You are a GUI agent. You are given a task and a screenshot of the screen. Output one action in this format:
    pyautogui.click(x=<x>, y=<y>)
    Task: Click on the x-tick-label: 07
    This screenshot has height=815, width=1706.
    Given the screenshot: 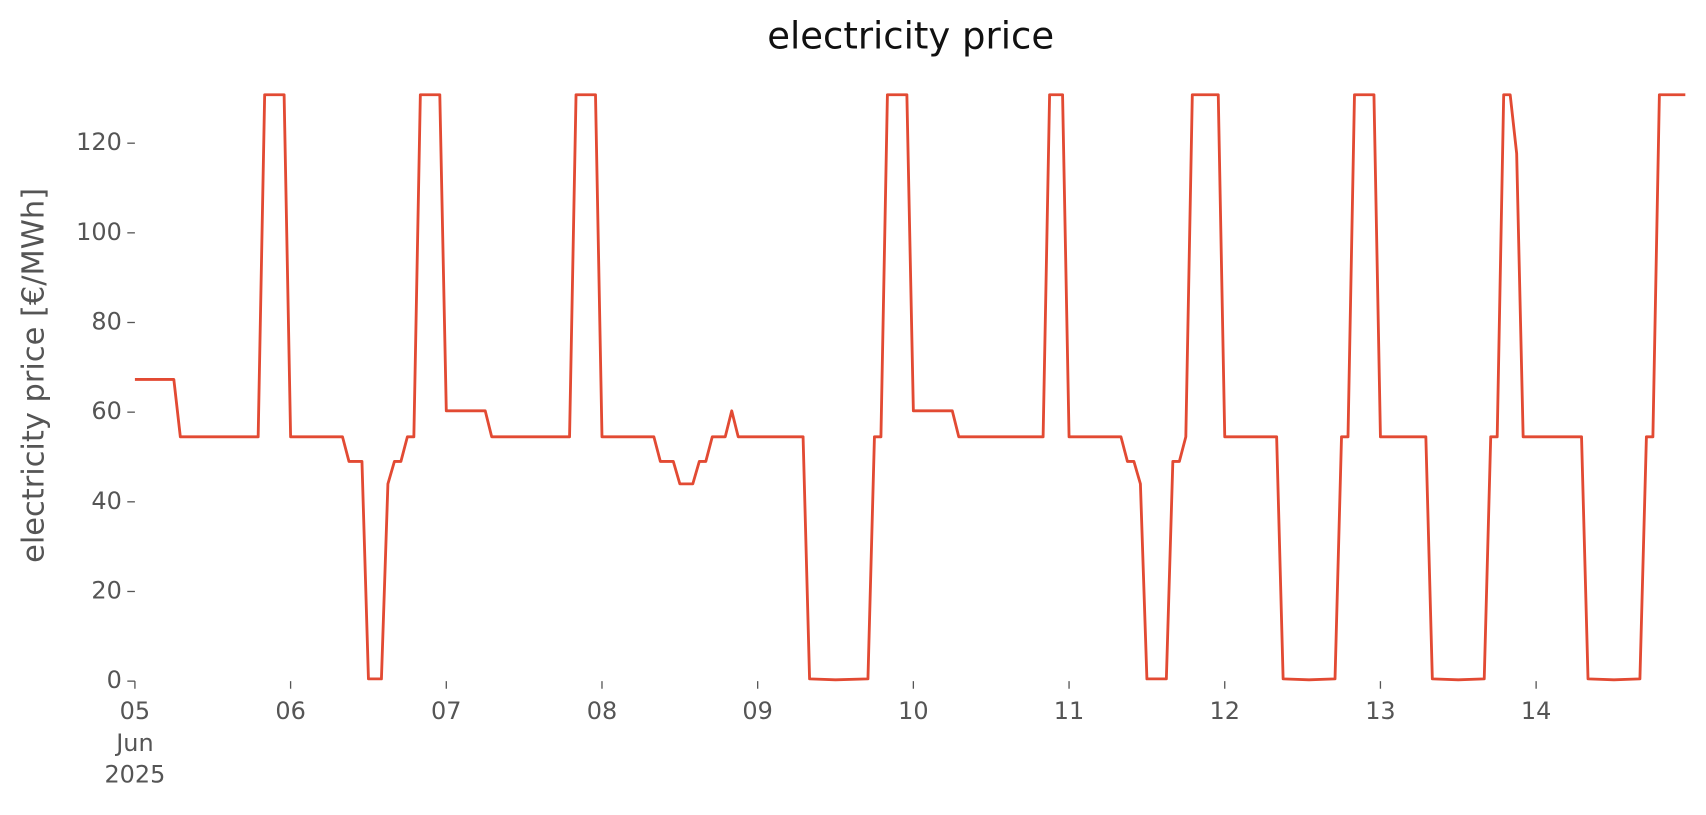 What is the action you would take?
    pyautogui.click(x=446, y=712)
    